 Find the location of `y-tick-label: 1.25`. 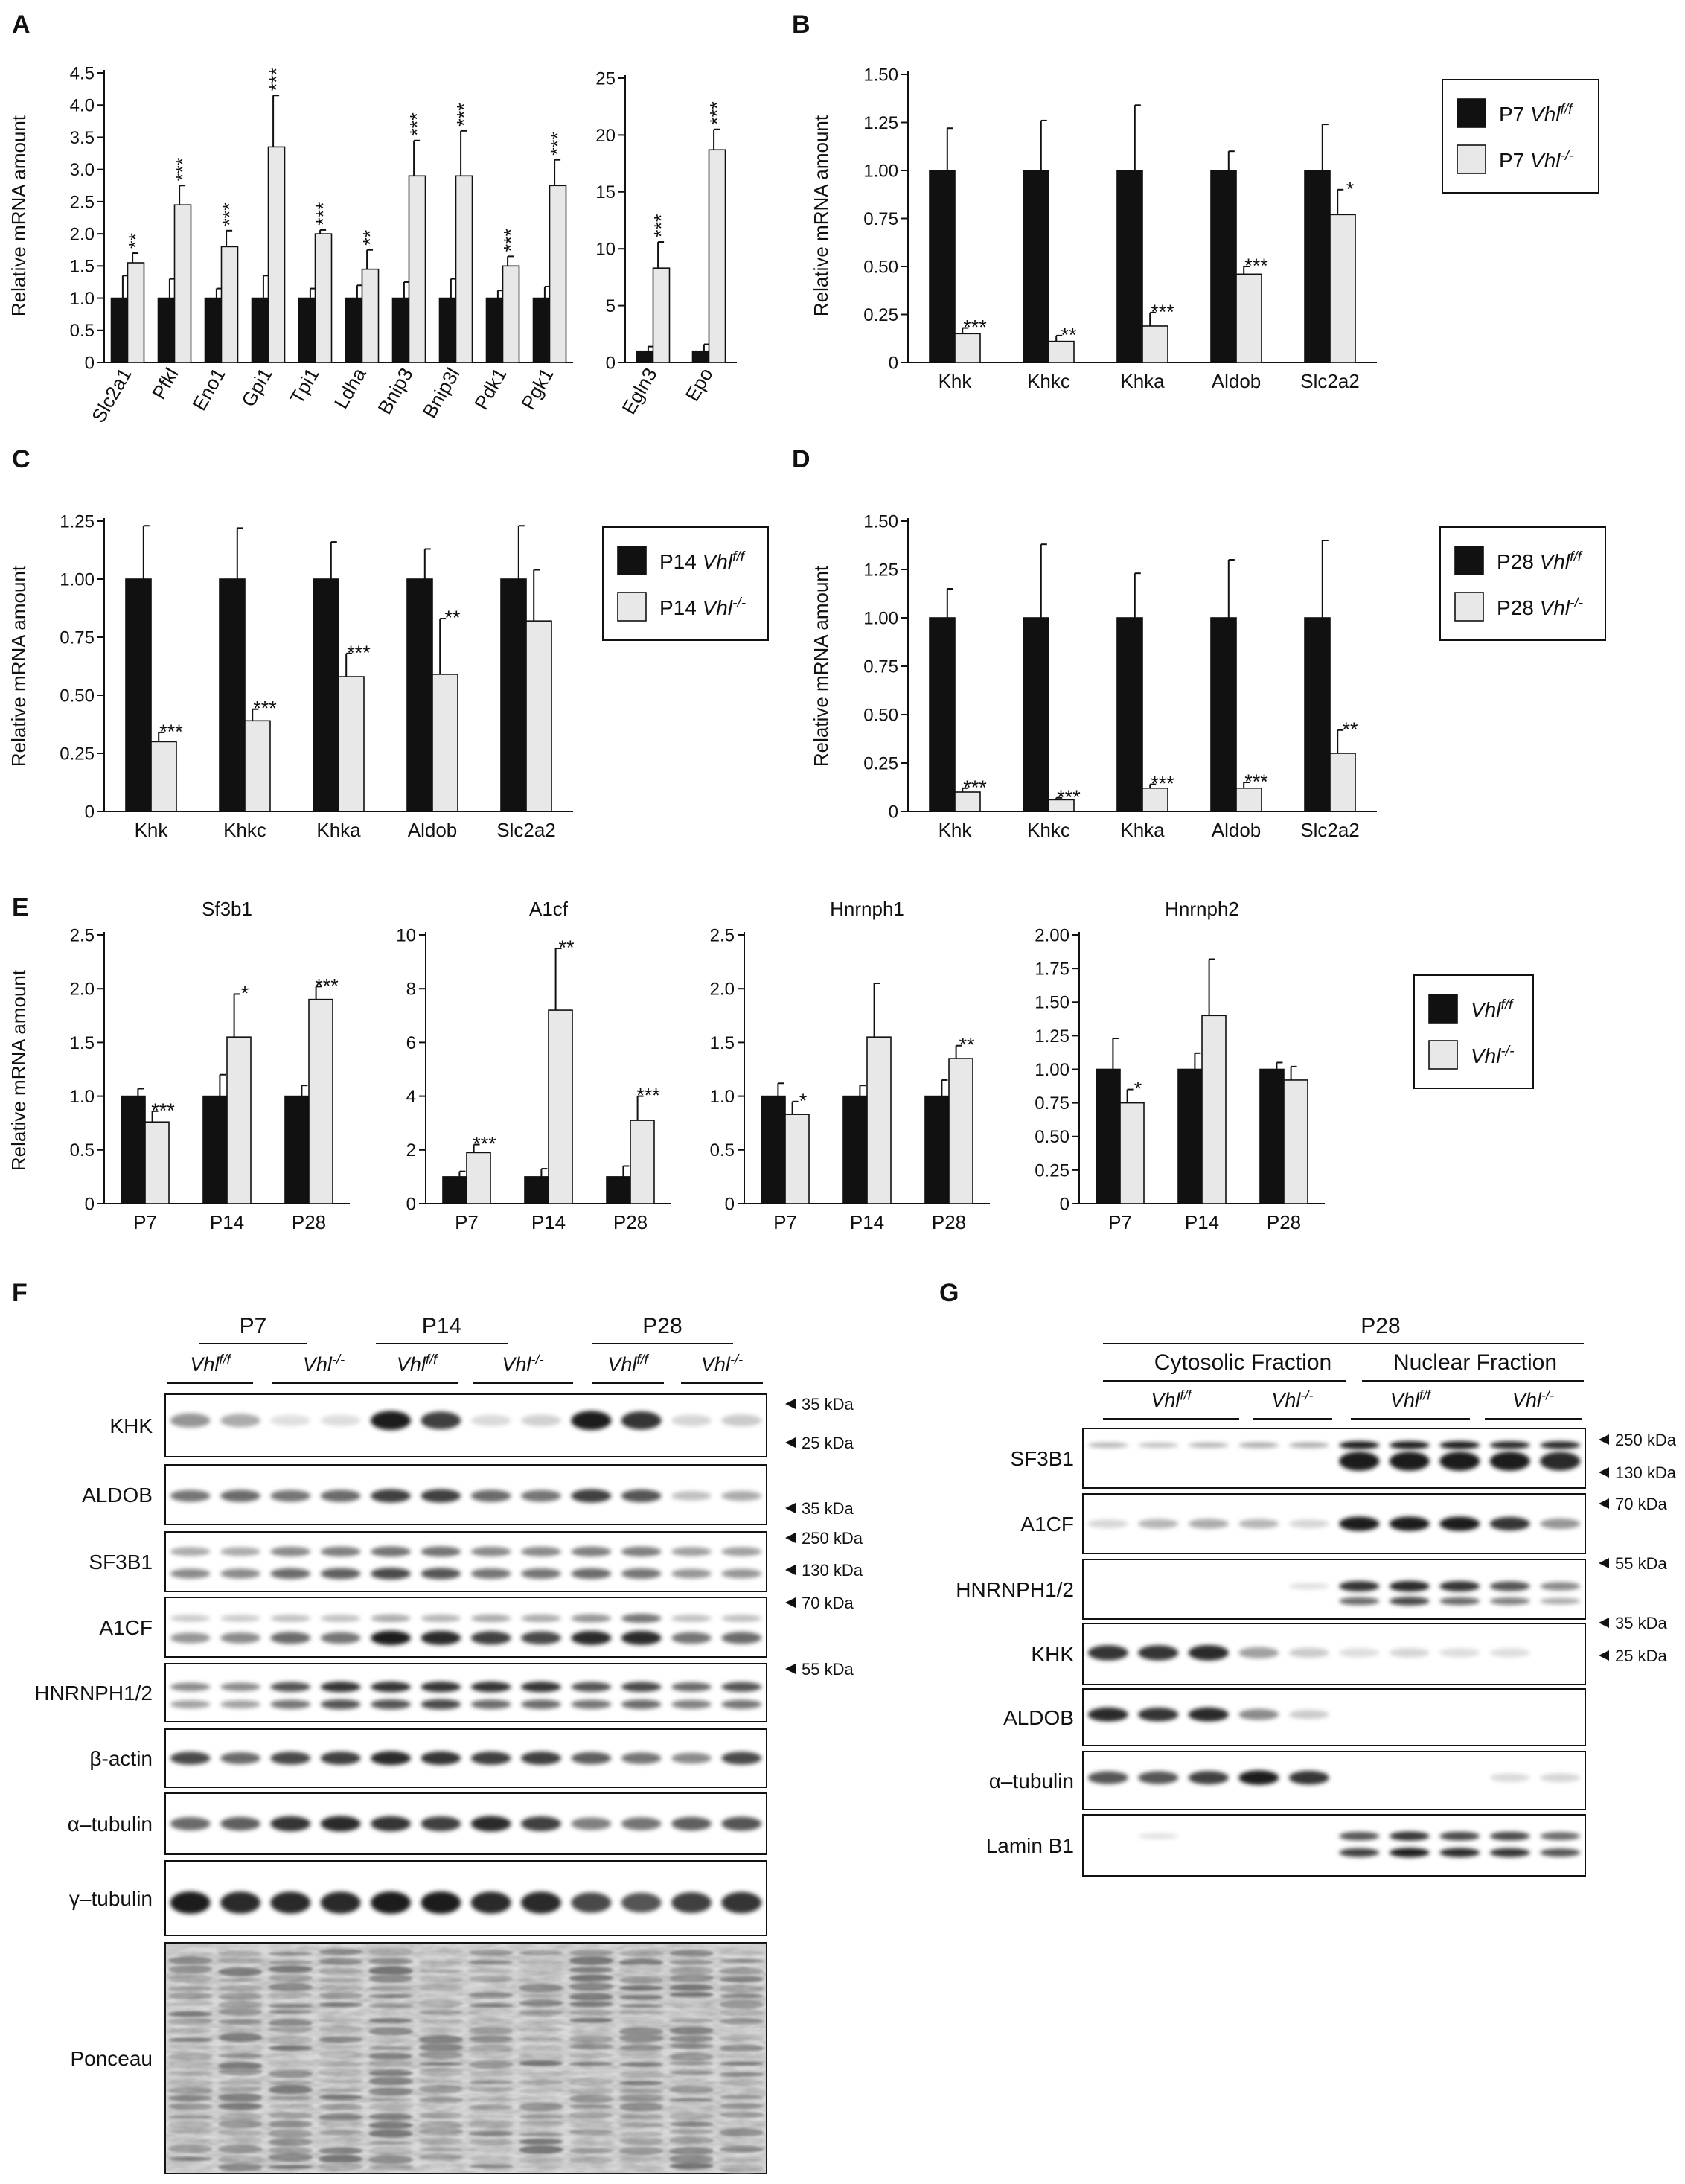

y-tick-label: 1.25 is located at coordinates (880, 570).